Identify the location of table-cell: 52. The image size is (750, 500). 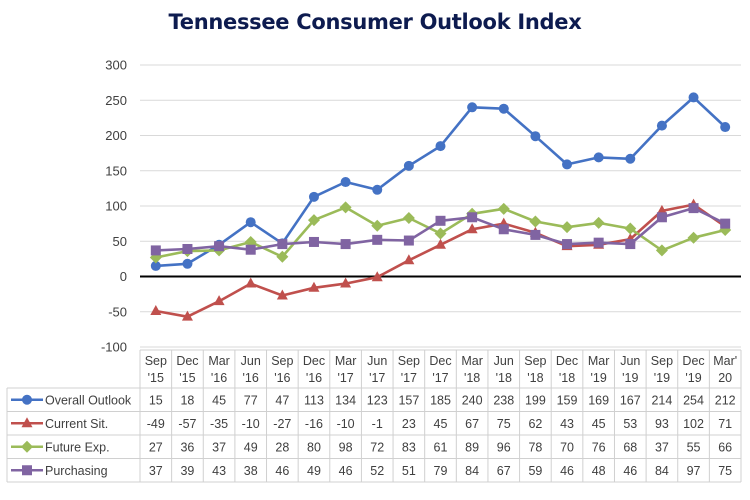
(377, 471).